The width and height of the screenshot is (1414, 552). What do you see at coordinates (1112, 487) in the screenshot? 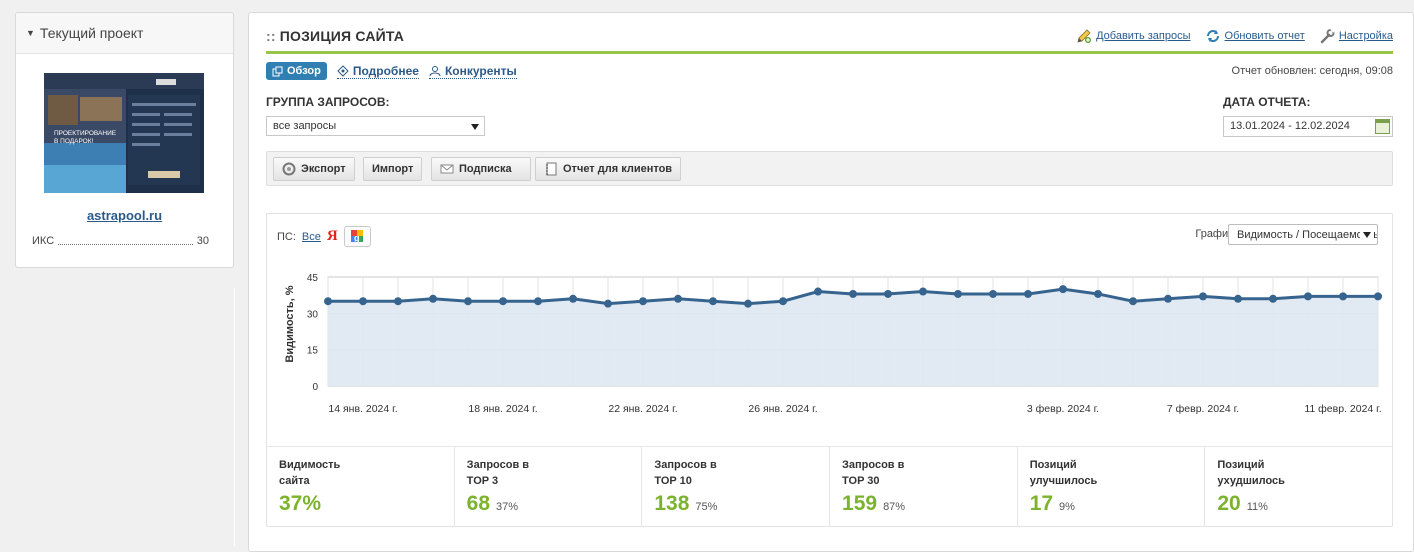
I see `stat-card: Позиций улучшилось 17 9%` at bounding box center [1112, 487].